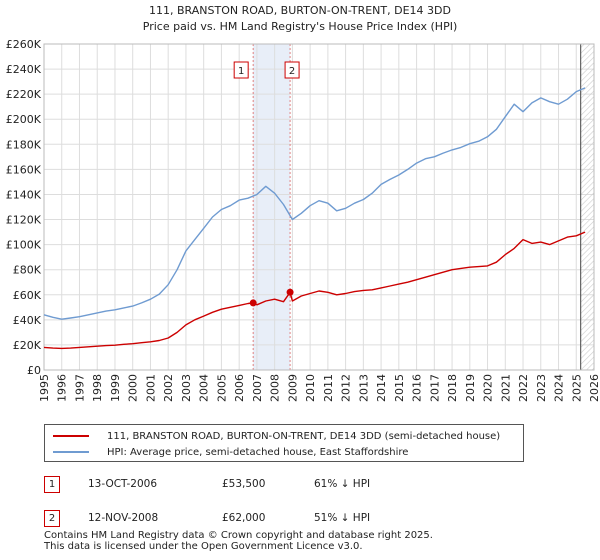  Describe the element at coordinates (310, 388) in the screenshot. I see `x-tick-label: 2010` at that location.